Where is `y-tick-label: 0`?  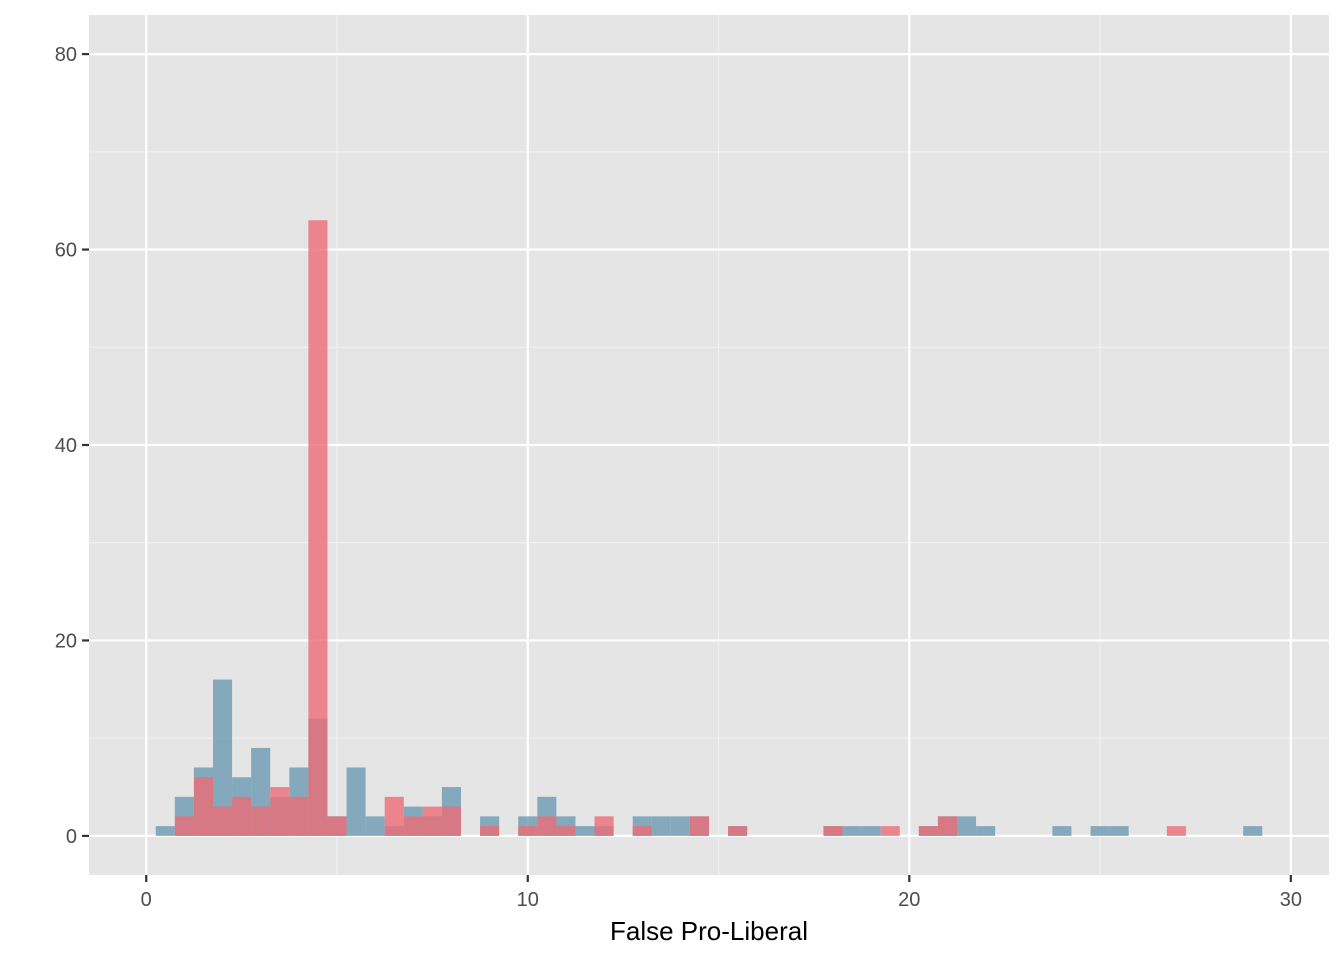 y-tick-label: 0 is located at coordinates (71, 837).